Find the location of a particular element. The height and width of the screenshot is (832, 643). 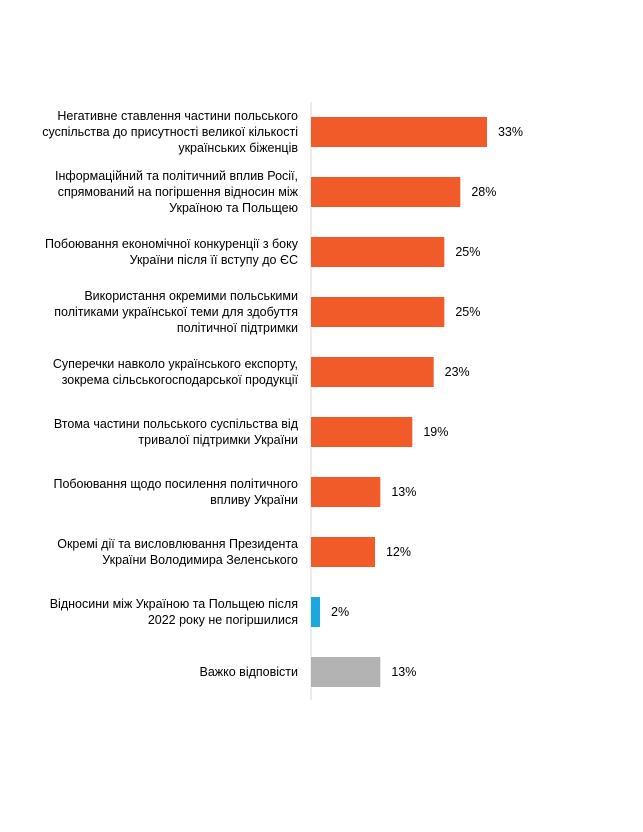

category-label-10: Важко відповісти is located at coordinates (249, 672).